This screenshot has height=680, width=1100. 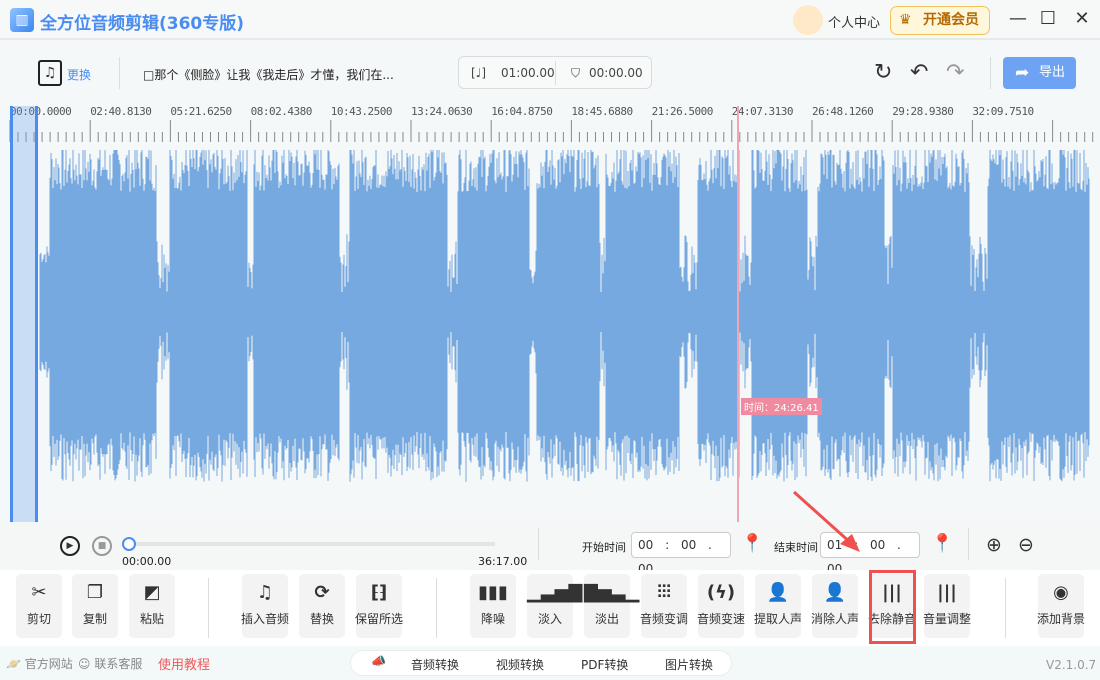 I want to click on tool-denoise: ▮▮▮ 降噪, so click(x=493, y=606).